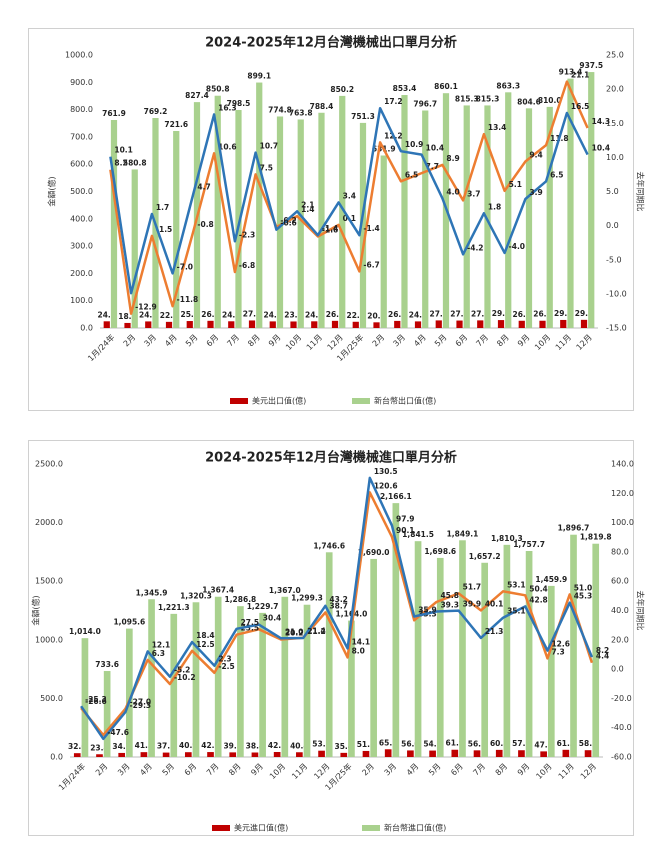  Describe the element at coordinates (81, 164) in the screenshot. I see `y-tick-label: 600.0` at that location.